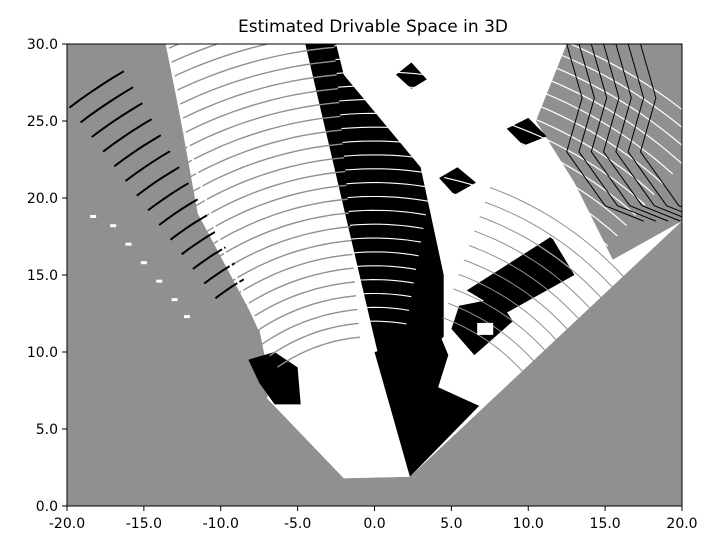 This screenshot has height=545, width=720. I want to click on region-near-patch, so click(338, 415).